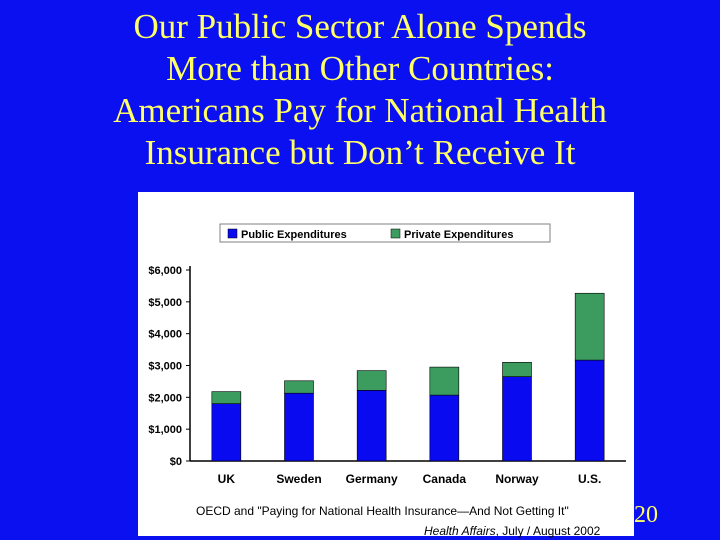 The width and height of the screenshot is (720, 540). I want to click on source-date: , July / August 2002, so click(548, 531).